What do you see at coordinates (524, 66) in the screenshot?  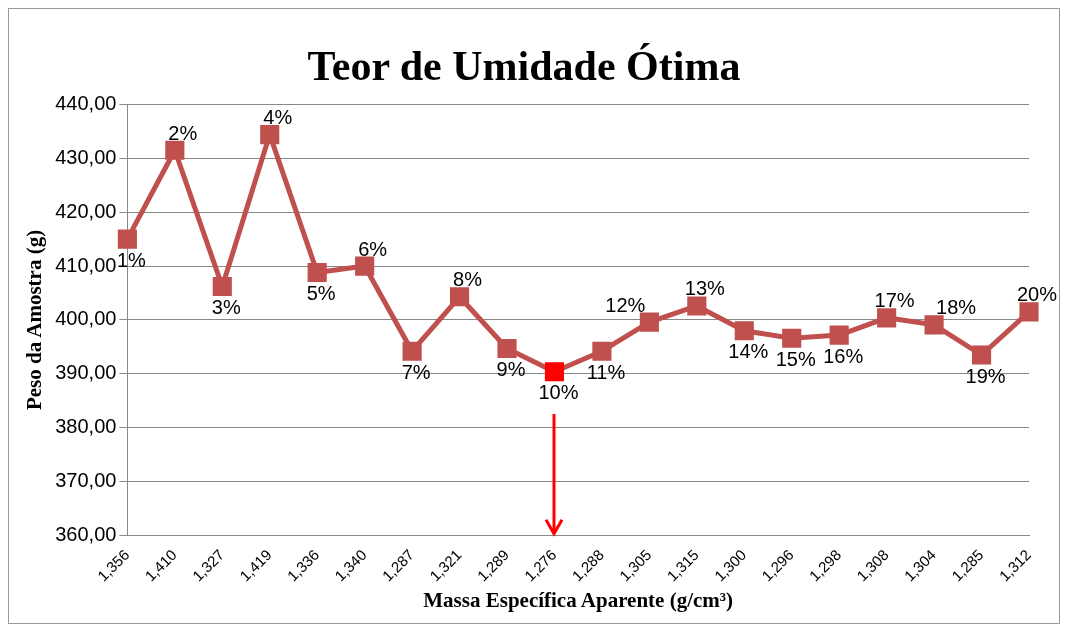 I see `chart-title: Teor de Umidade Ótima` at bounding box center [524, 66].